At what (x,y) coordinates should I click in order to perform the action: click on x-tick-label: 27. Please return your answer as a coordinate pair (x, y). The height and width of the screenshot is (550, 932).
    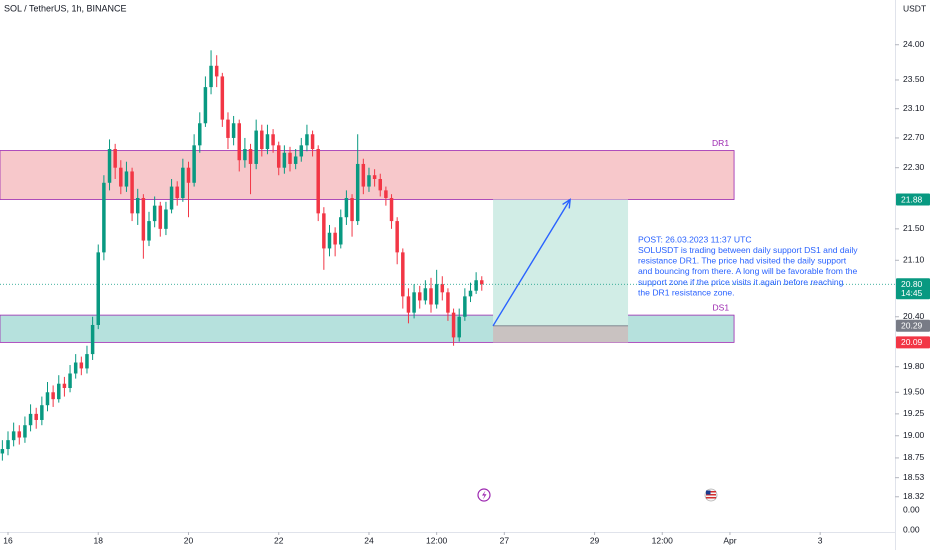
    Looking at the image, I should click on (505, 540).